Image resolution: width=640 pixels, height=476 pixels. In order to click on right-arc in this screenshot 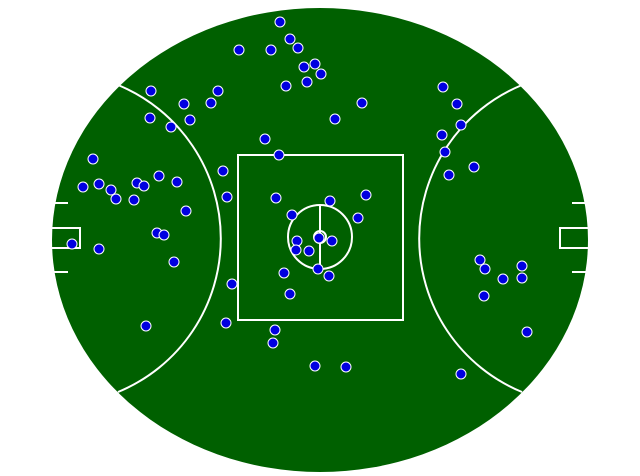, I will do `click(470, 238)`.